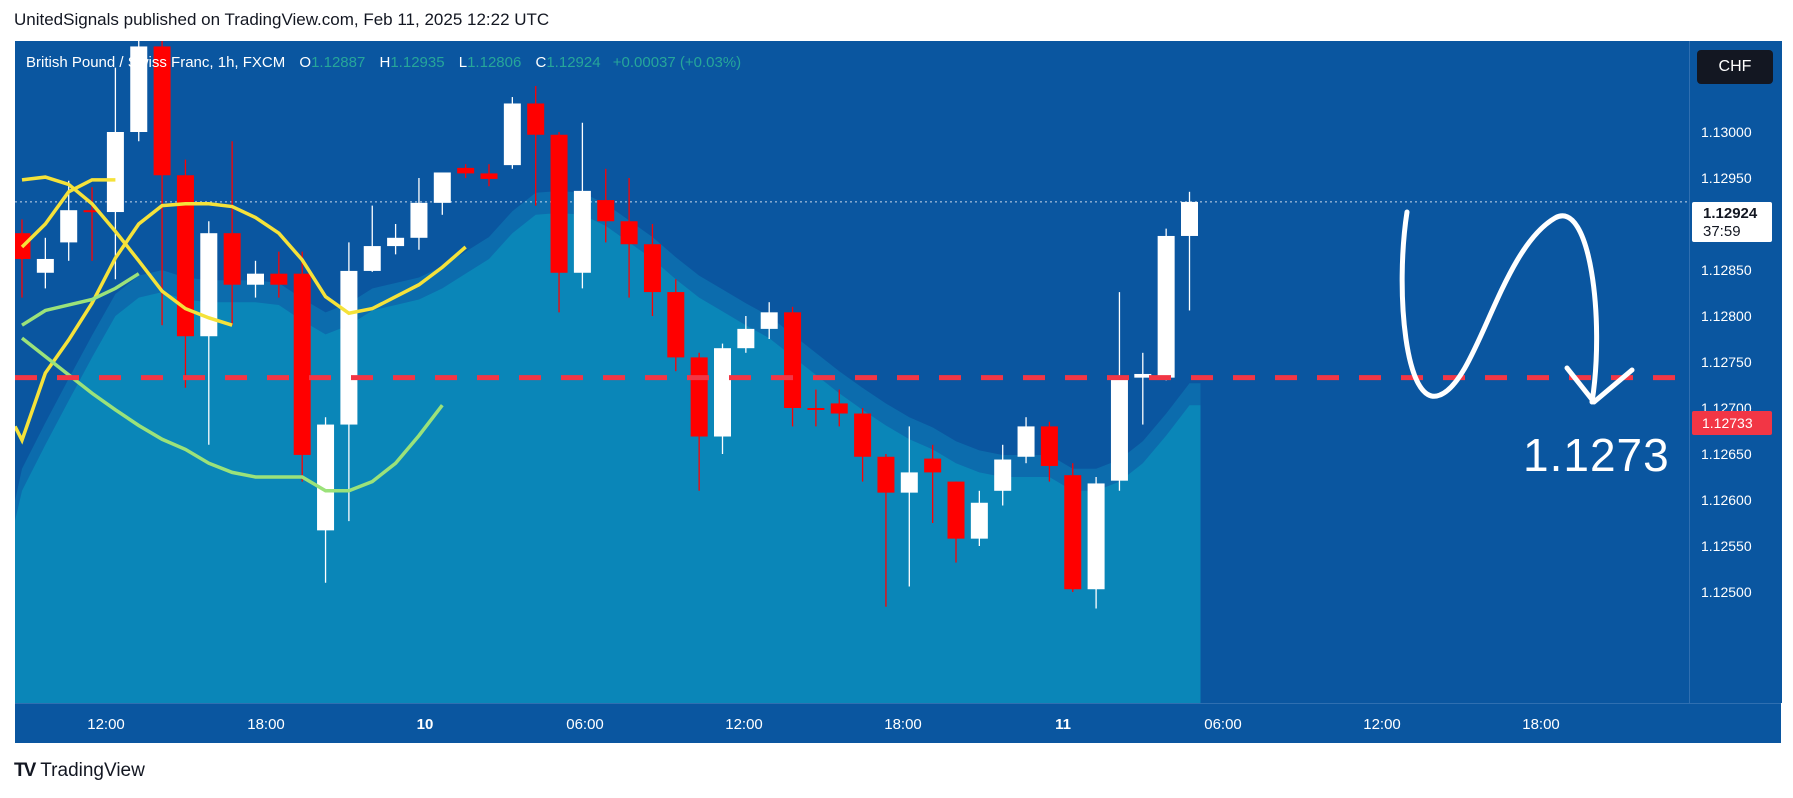 This screenshot has height=798, width=1793. What do you see at coordinates (338, 62) in the screenshot?
I see `open-value: 1.12887` at bounding box center [338, 62].